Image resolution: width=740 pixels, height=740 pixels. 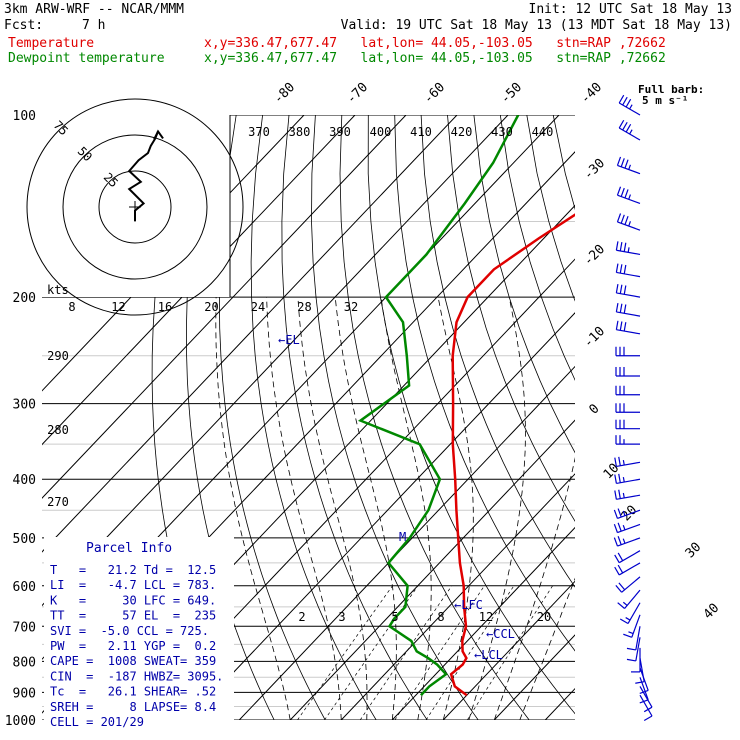 I want to click on parcel-info-row: LI = -4.7 LCL = 783., so click(x=133, y=585).